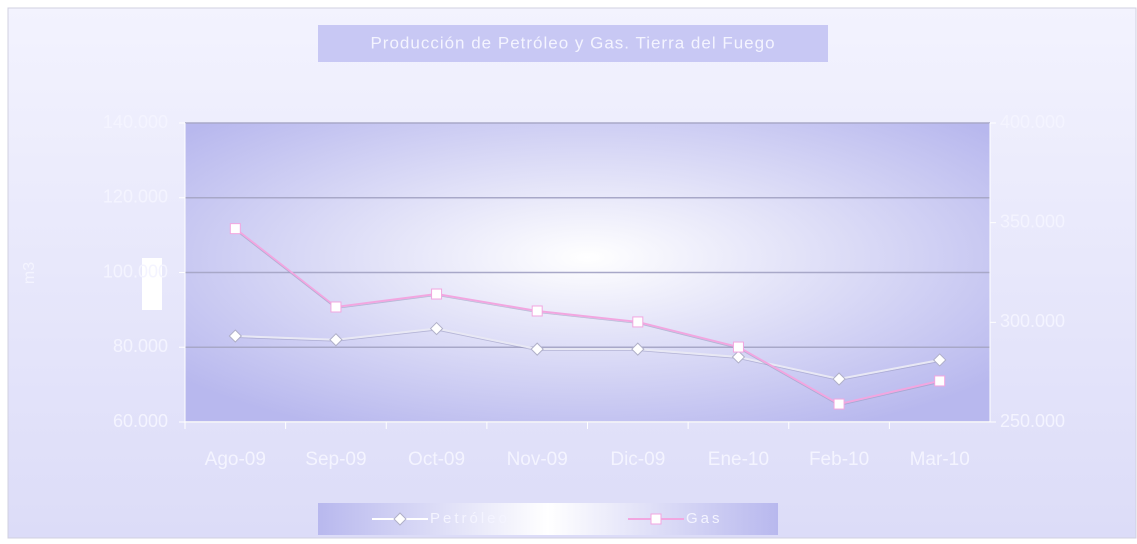 The height and width of the screenshot is (544, 1137). What do you see at coordinates (839, 459) in the screenshot?
I see `x-tick-label: Feb-10` at bounding box center [839, 459].